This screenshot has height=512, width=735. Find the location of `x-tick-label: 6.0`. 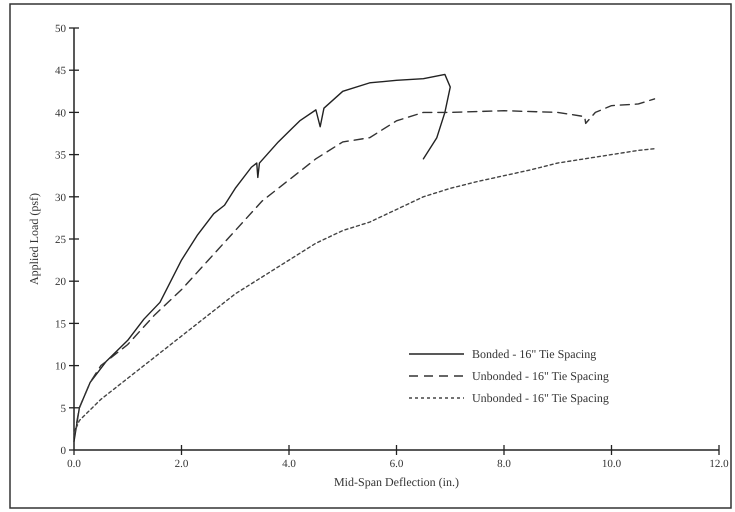

x-tick-label: 6.0 is located at coordinates (397, 464).